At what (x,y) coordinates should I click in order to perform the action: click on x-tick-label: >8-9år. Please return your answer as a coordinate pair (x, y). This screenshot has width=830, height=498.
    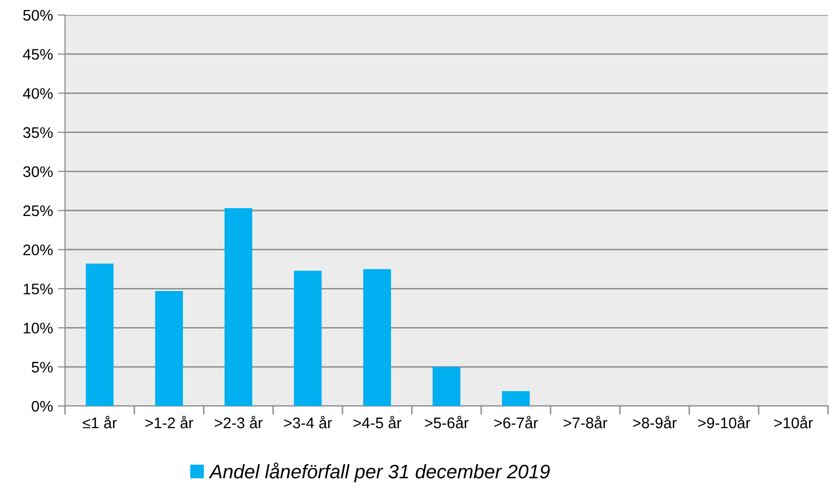
    Looking at the image, I should click on (655, 422).